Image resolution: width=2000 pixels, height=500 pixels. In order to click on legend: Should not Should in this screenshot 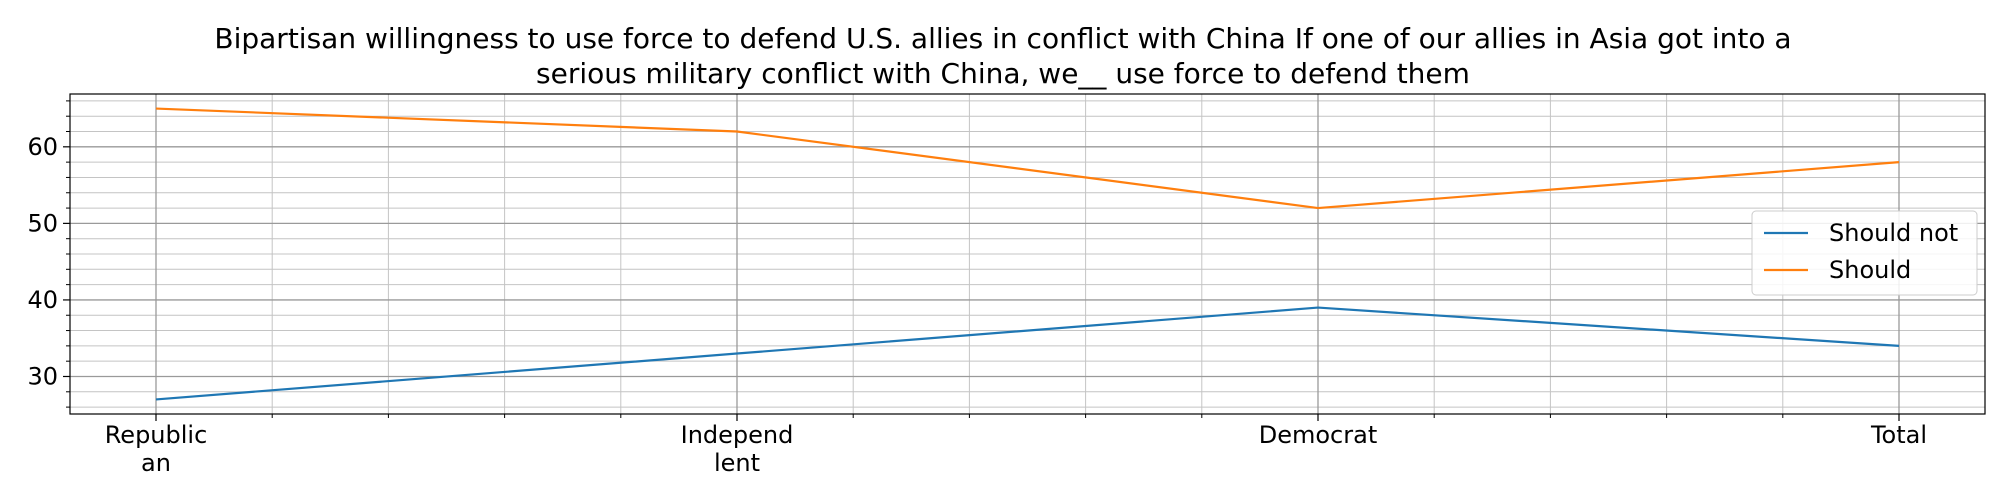, I will do `click(1864, 253)`.